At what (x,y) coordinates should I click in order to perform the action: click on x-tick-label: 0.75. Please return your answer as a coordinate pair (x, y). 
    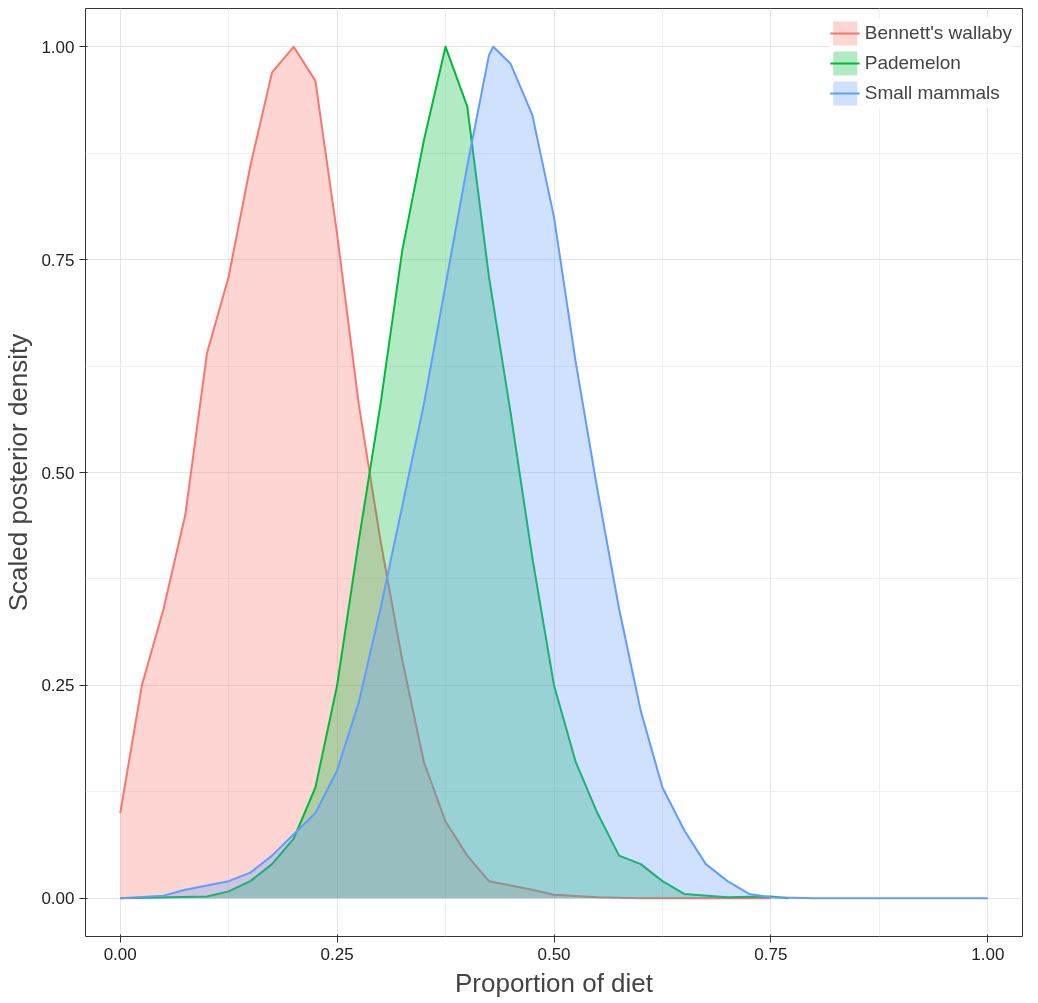
    Looking at the image, I should click on (771, 954).